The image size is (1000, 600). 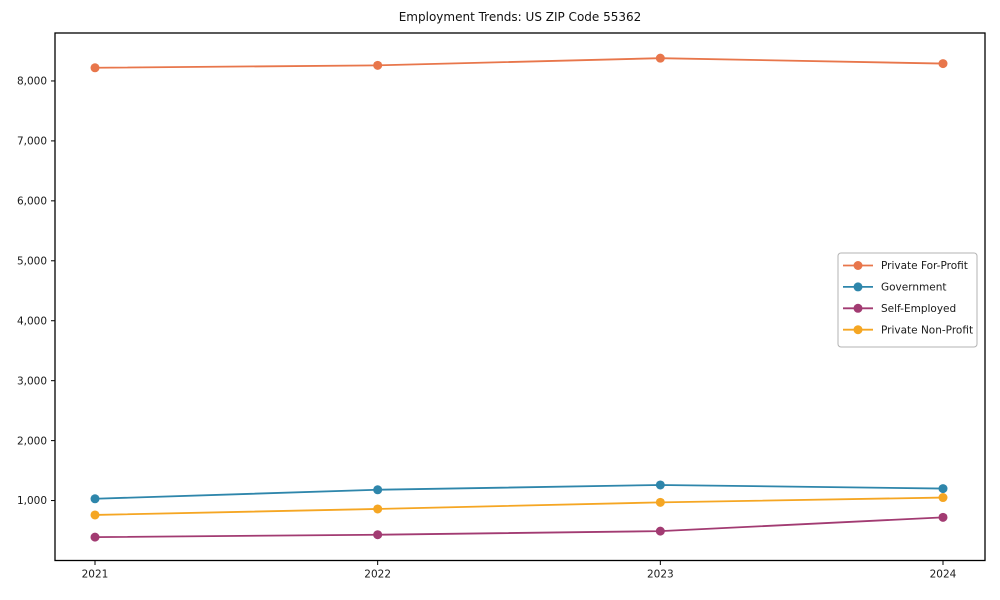 What do you see at coordinates (943, 575) in the screenshot?
I see `x-tick-label: 2024` at bounding box center [943, 575].